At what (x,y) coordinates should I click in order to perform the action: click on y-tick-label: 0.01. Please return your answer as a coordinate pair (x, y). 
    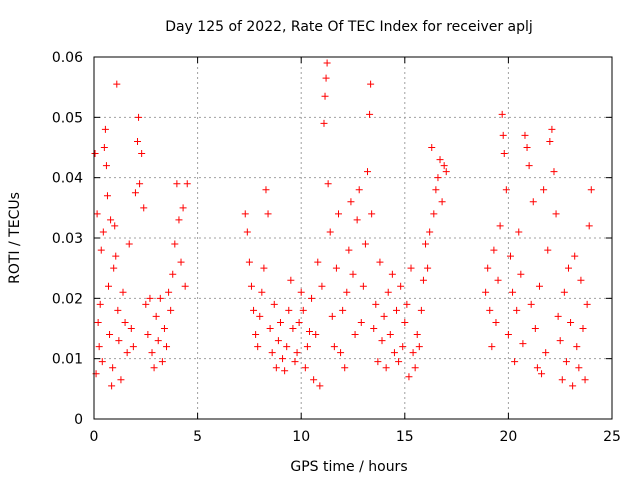
    Looking at the image, I should click on (67, 360).